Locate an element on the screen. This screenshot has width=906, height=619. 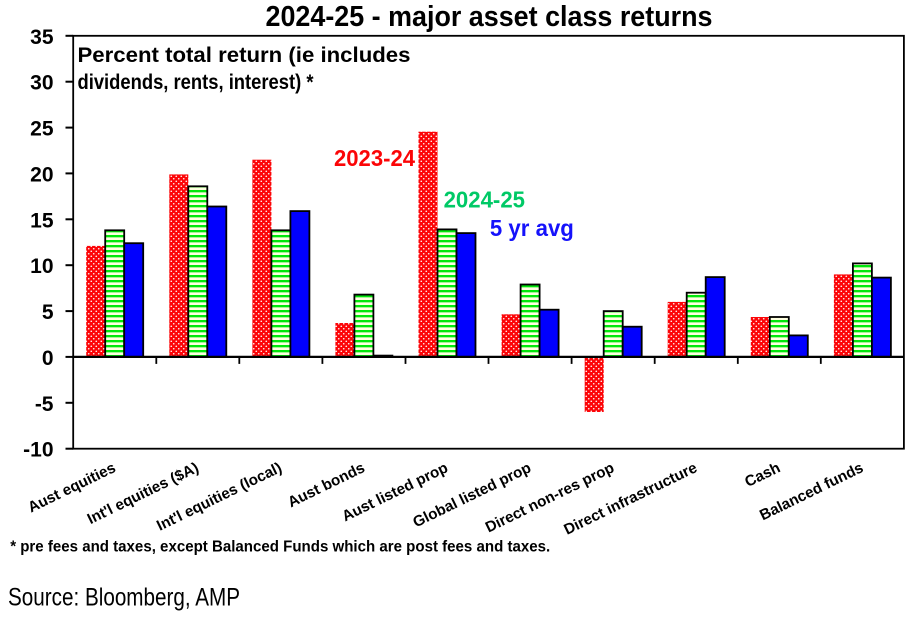
svg-text: 15 is located at coordinates (42, 220).